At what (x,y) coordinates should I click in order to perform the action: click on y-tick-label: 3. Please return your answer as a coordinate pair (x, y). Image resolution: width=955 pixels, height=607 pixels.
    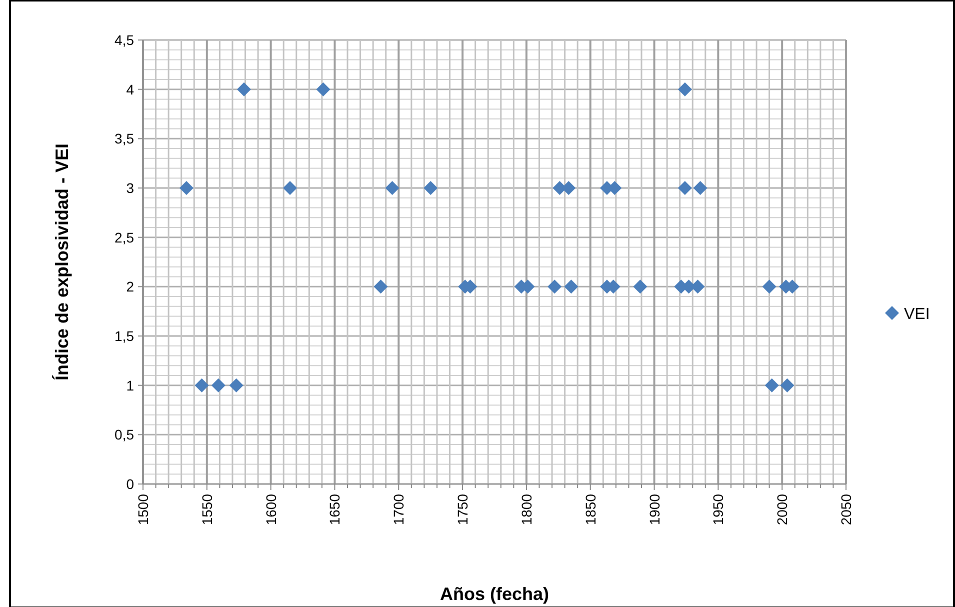
    Looking at the image, I should click on (130, 188).